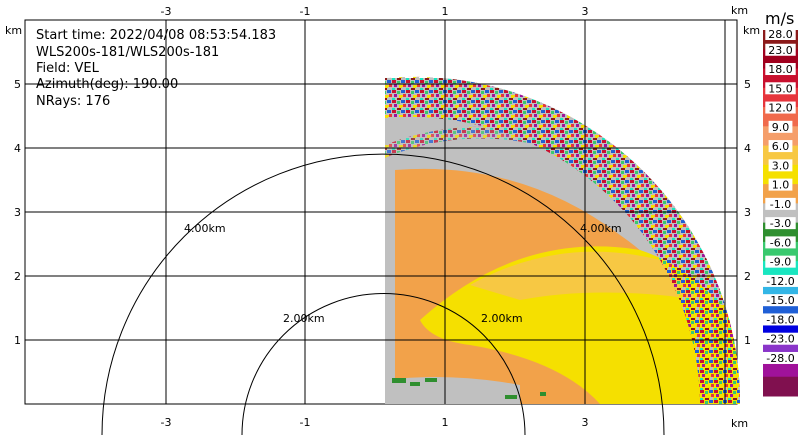  Describe the element at coordinates (17, 84) in the screenshot. I see `y-tick-left: 5` at that location.